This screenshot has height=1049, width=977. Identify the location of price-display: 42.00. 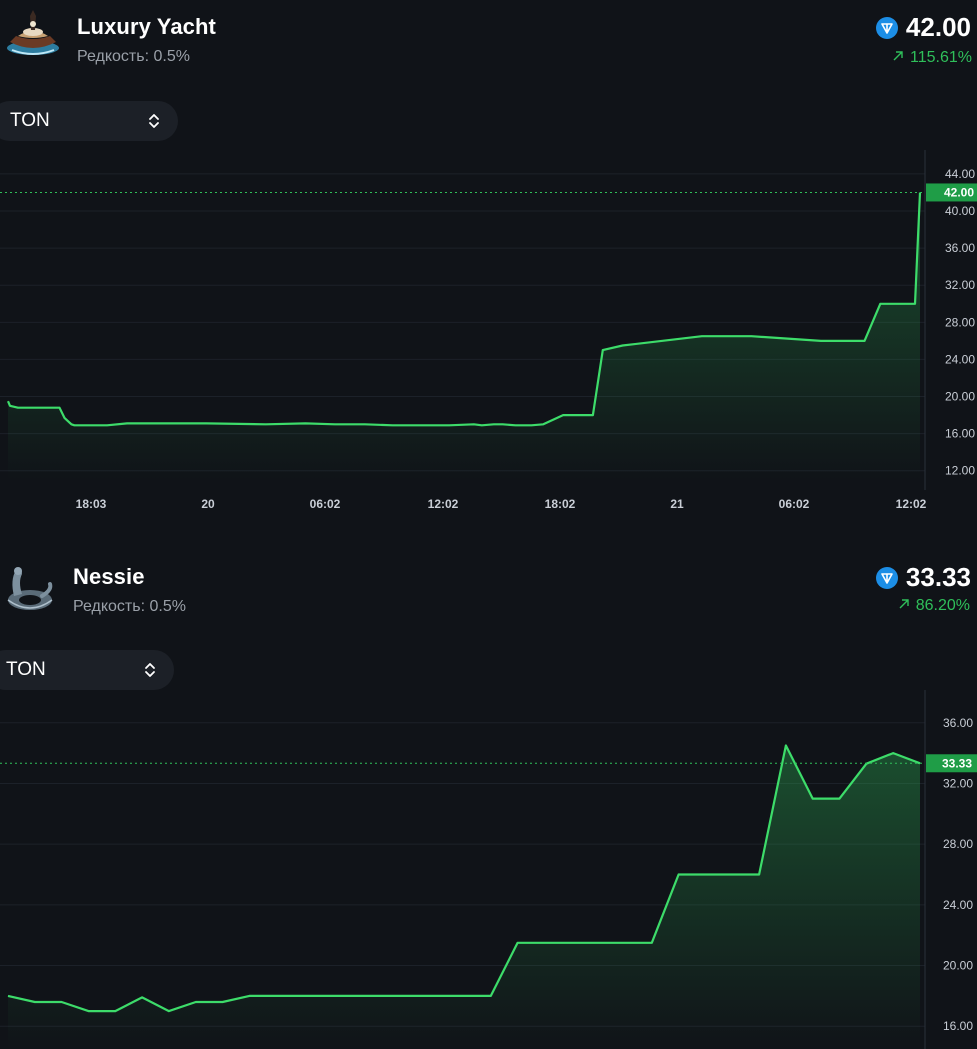
(923, 27).